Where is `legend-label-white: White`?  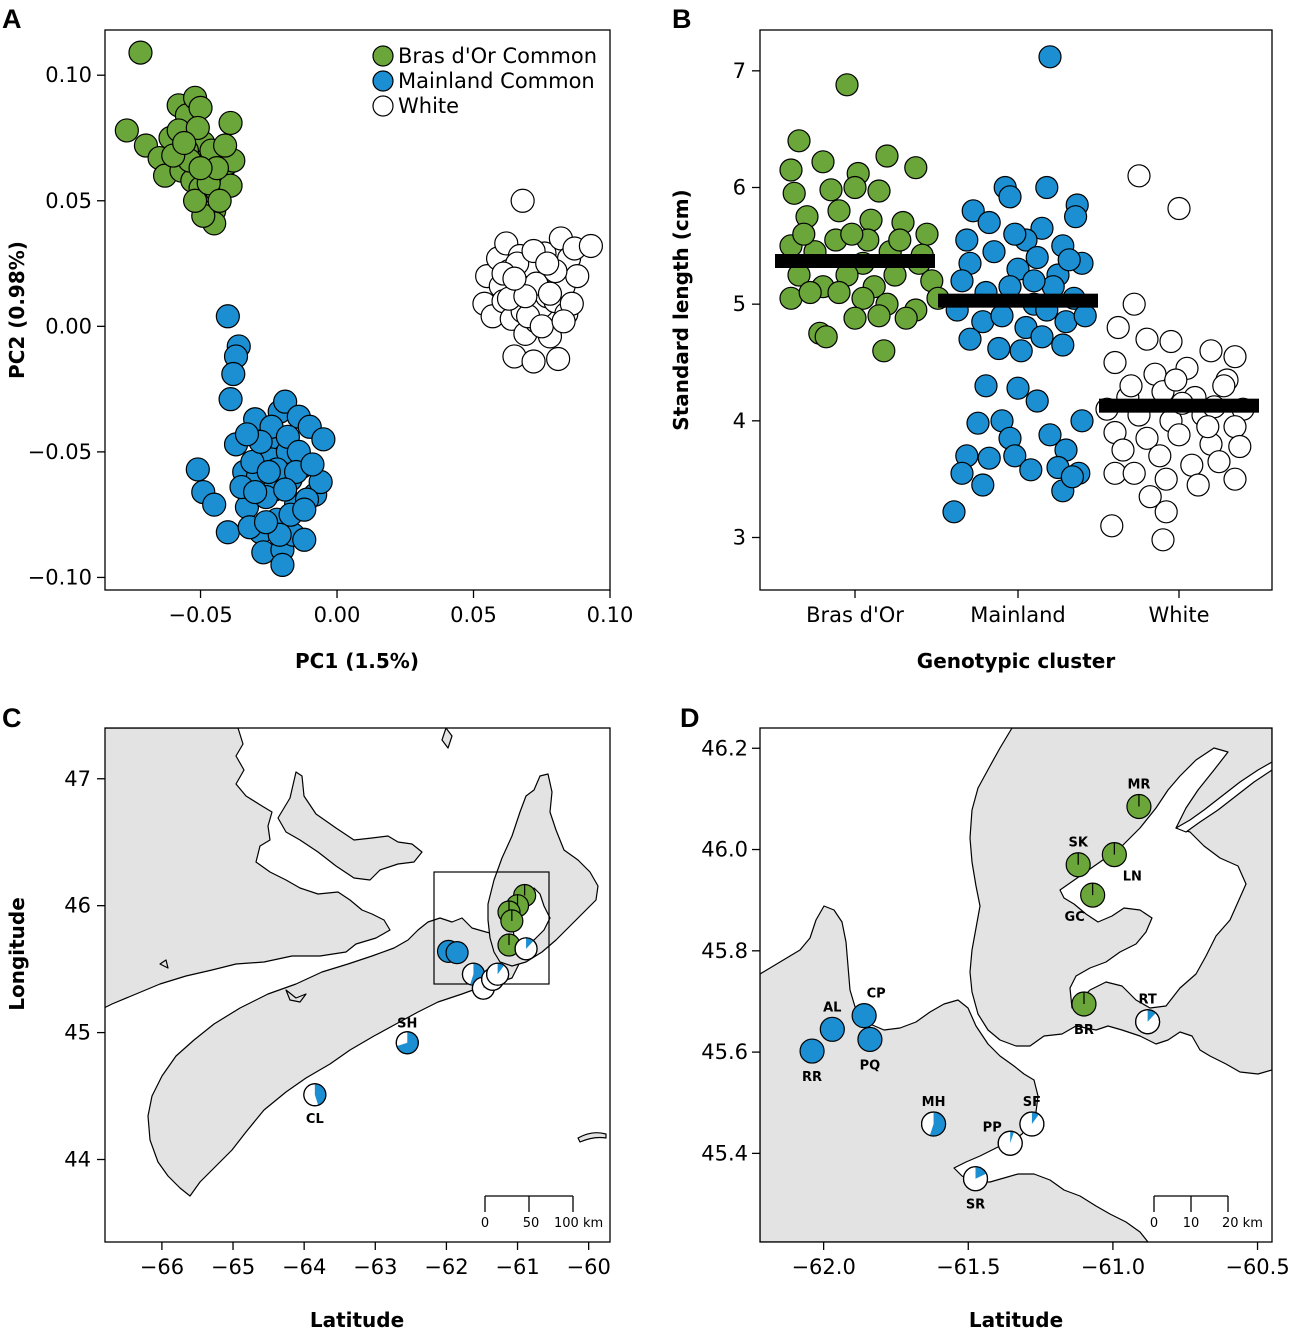
legend-label-white: White is located at coordinates (428, 106).